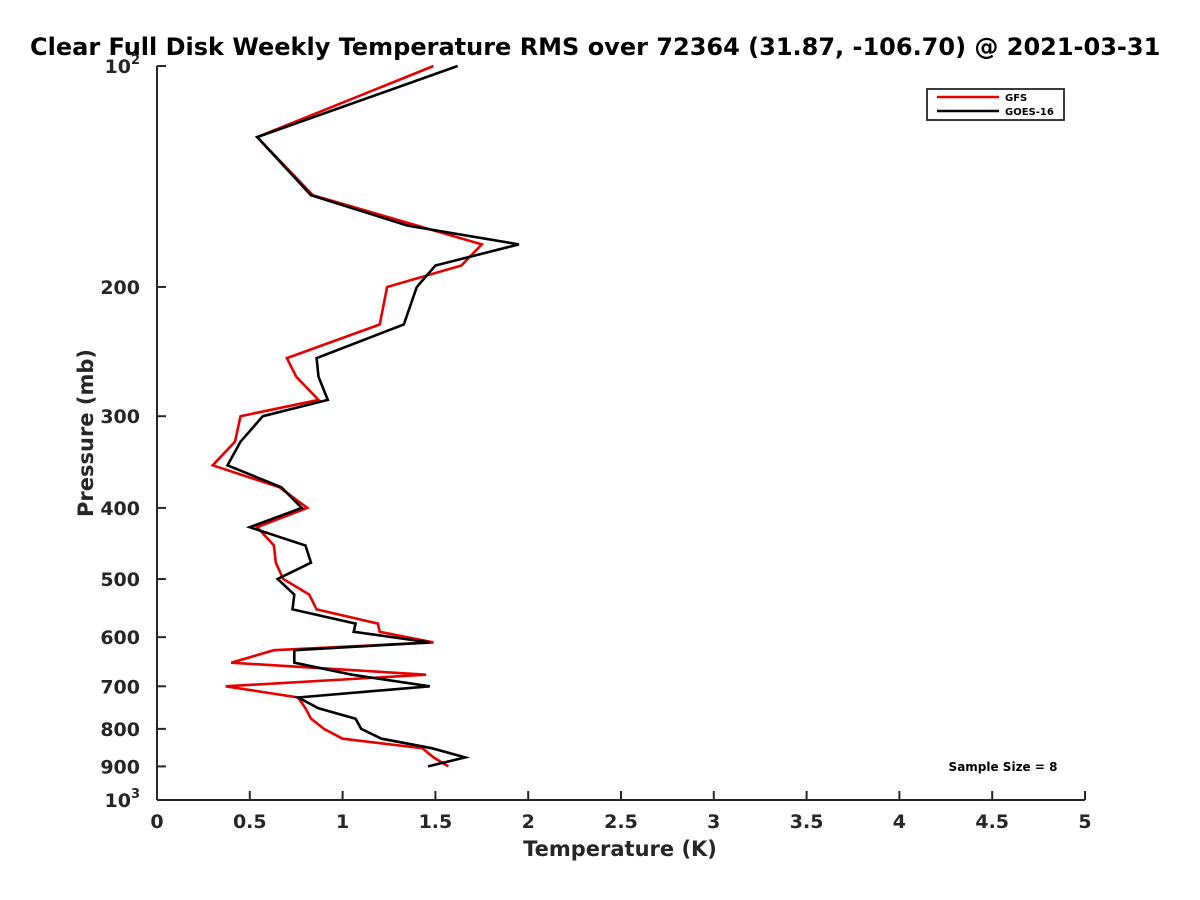  What do you see at coordinates (992, 822) in the screenshot?
I see `x-tick-label: 4.5` at bounding box center [992, 822].